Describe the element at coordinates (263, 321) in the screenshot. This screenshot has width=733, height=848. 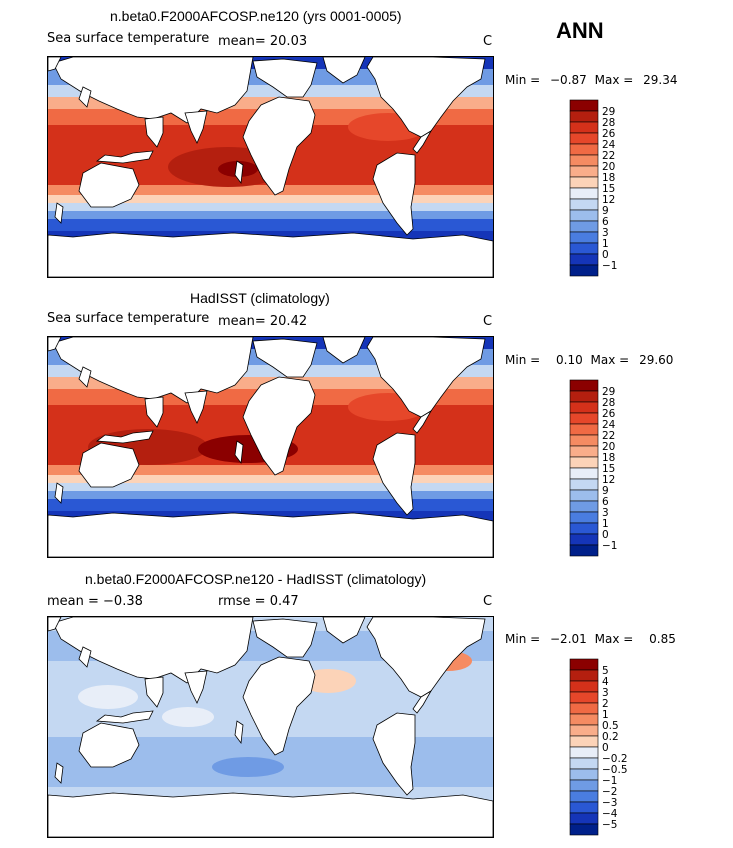
I see `panel2-mean-label: mean= 20.42` at that location.